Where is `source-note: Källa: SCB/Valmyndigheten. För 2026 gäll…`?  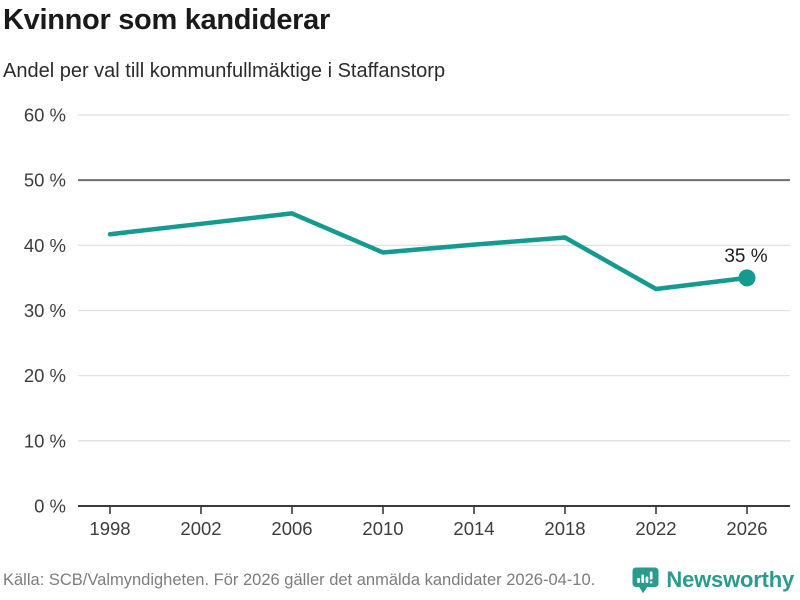 source-note: Källa: SCB/Valmyndigheten. För 2026 gäll… is located at coordinates (299, 579).